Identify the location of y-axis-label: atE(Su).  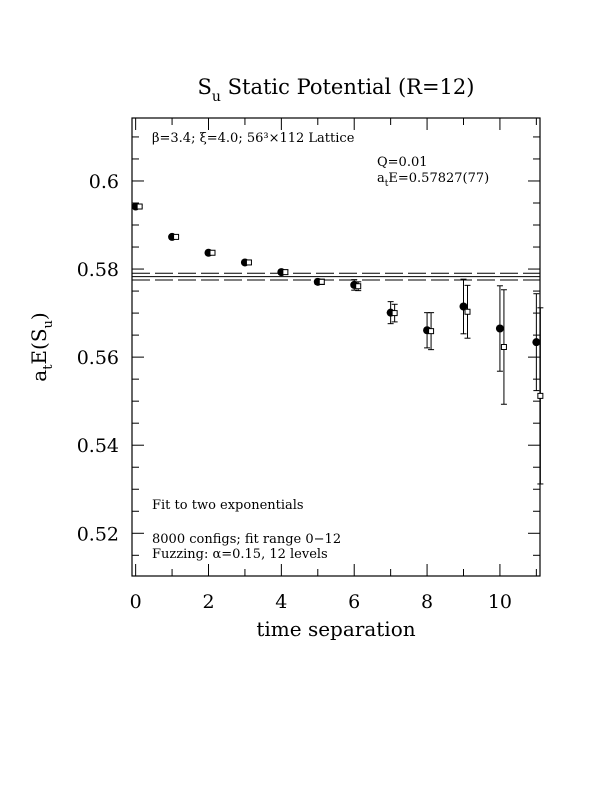
(41, 346).